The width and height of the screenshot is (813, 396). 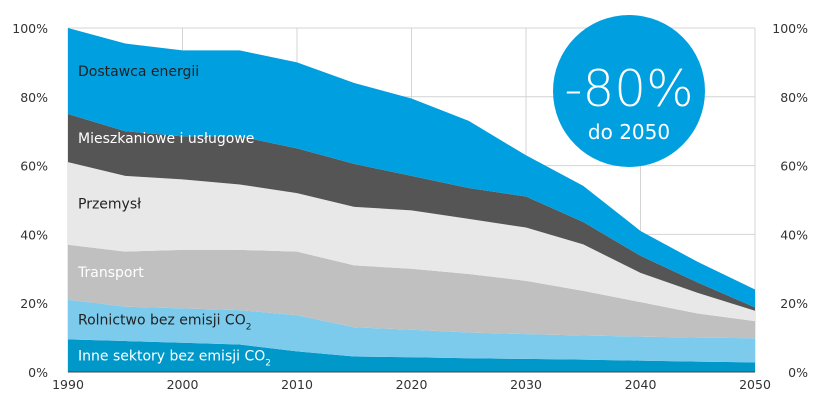 What do you see at coordinates (794, 303) in the screenshot?
I see `y-tick-label-right: 20%` at bounding box center [794, 303].